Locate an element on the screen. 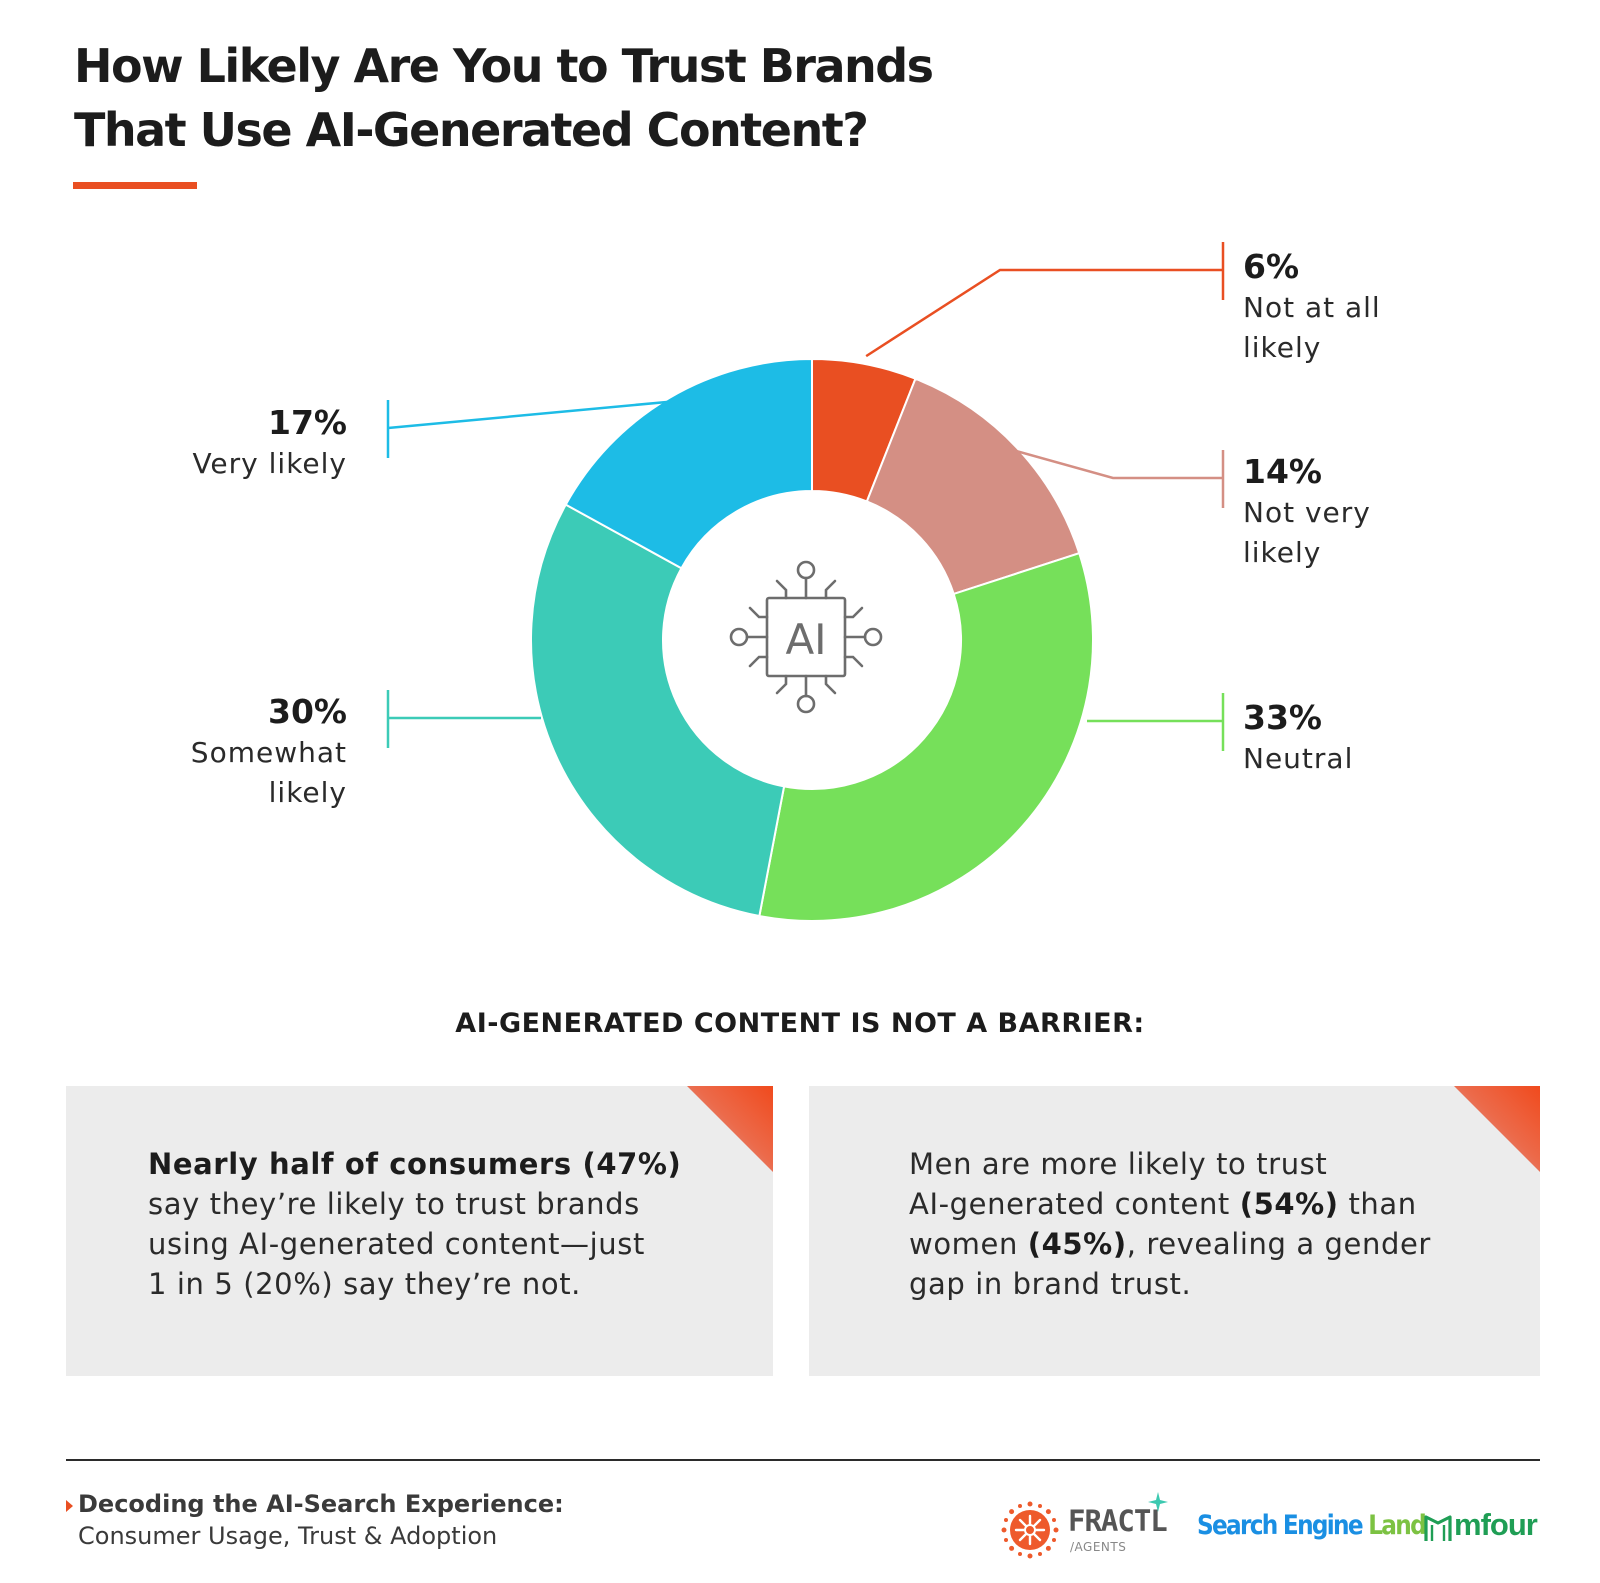  ai-chip-icon: AI is located at coordinates (806, 637).